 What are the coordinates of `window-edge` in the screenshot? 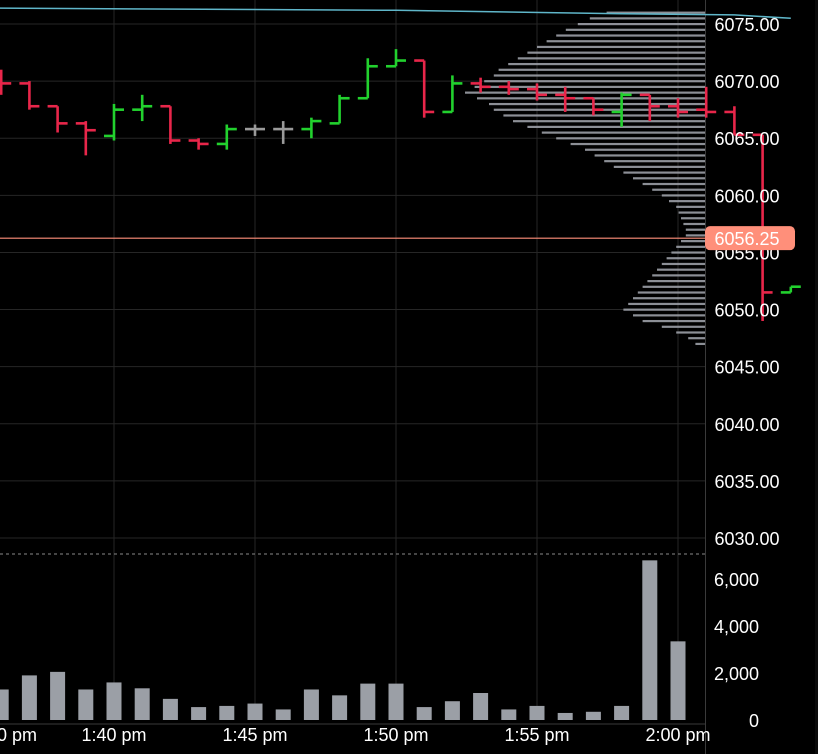 It's located at (816, 377).